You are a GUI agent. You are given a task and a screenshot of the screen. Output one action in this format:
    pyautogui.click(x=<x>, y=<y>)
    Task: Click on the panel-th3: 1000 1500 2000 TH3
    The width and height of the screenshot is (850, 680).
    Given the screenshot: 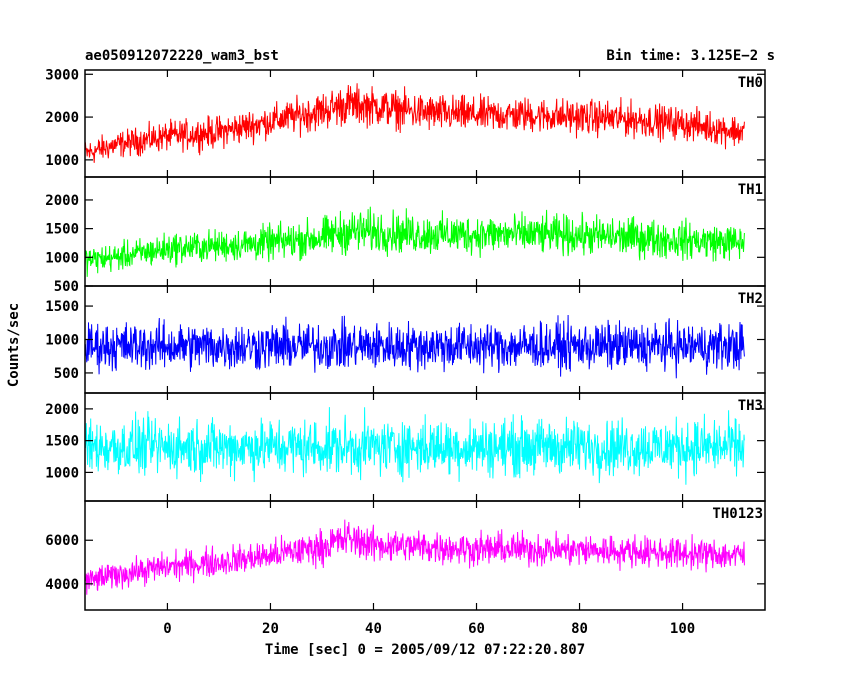 What is the action you would take?
    pyautogui.click(x=405, y=447)
    